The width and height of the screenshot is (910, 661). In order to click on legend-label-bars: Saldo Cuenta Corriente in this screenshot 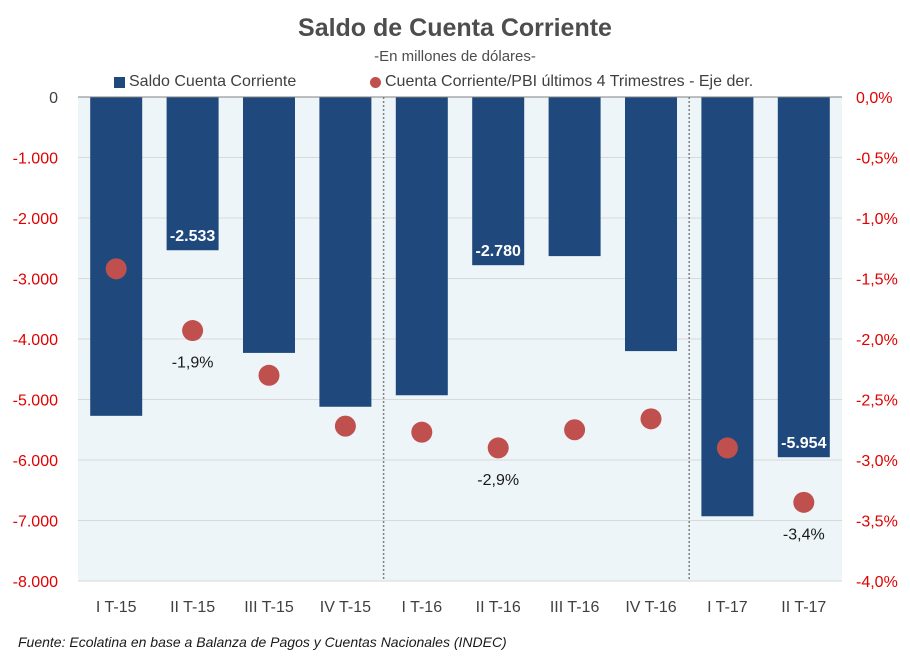, I will do `click(213, 81)`.